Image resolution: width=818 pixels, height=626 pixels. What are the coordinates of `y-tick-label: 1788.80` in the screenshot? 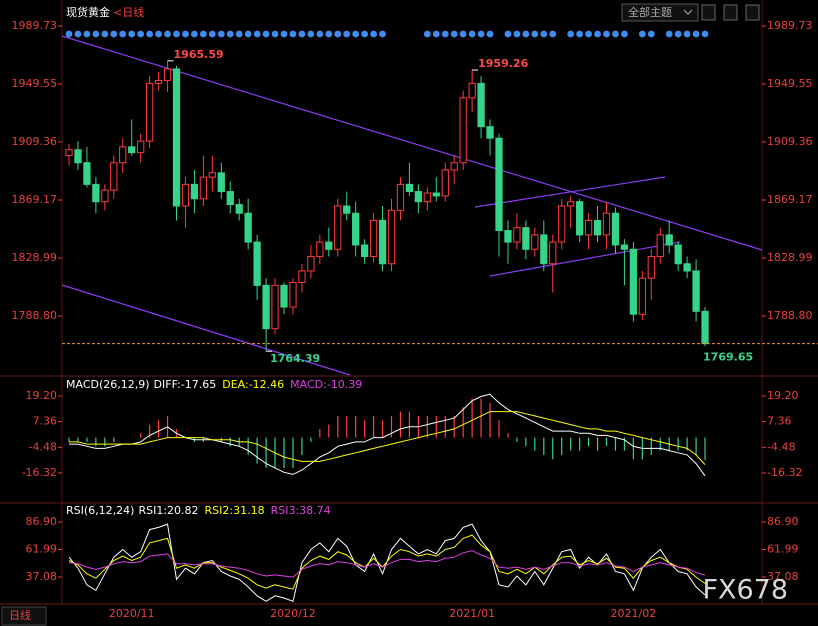 It's located at (35, 315).